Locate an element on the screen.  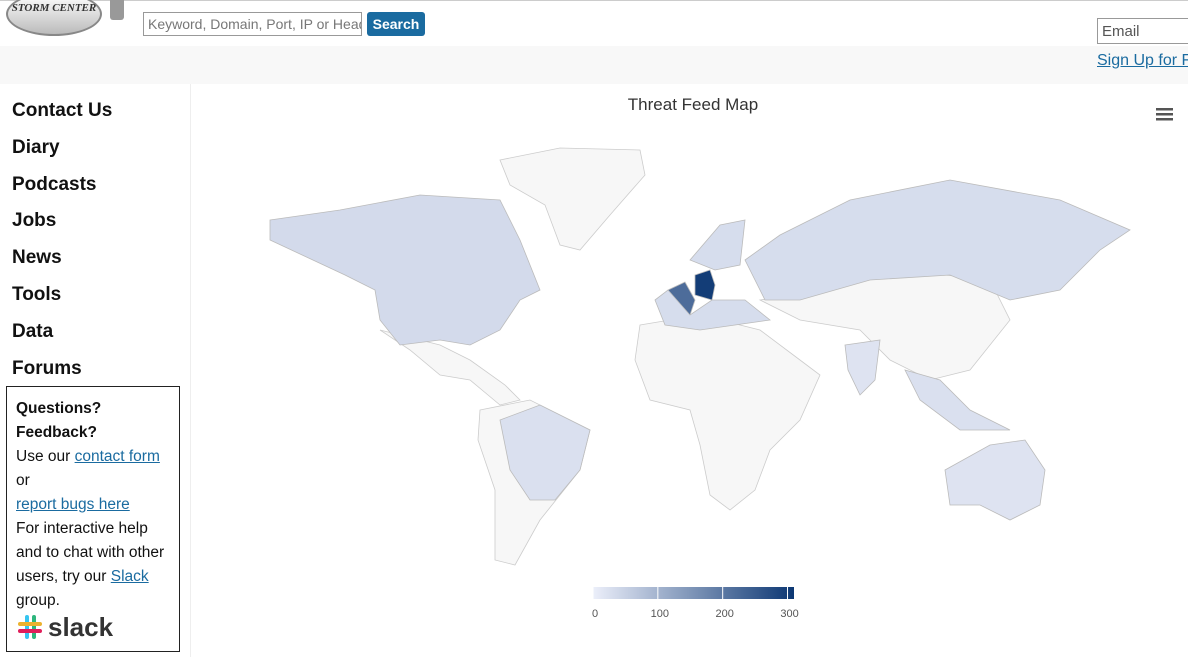
nav-link: Podcasts is located at coordinates (54, 184).